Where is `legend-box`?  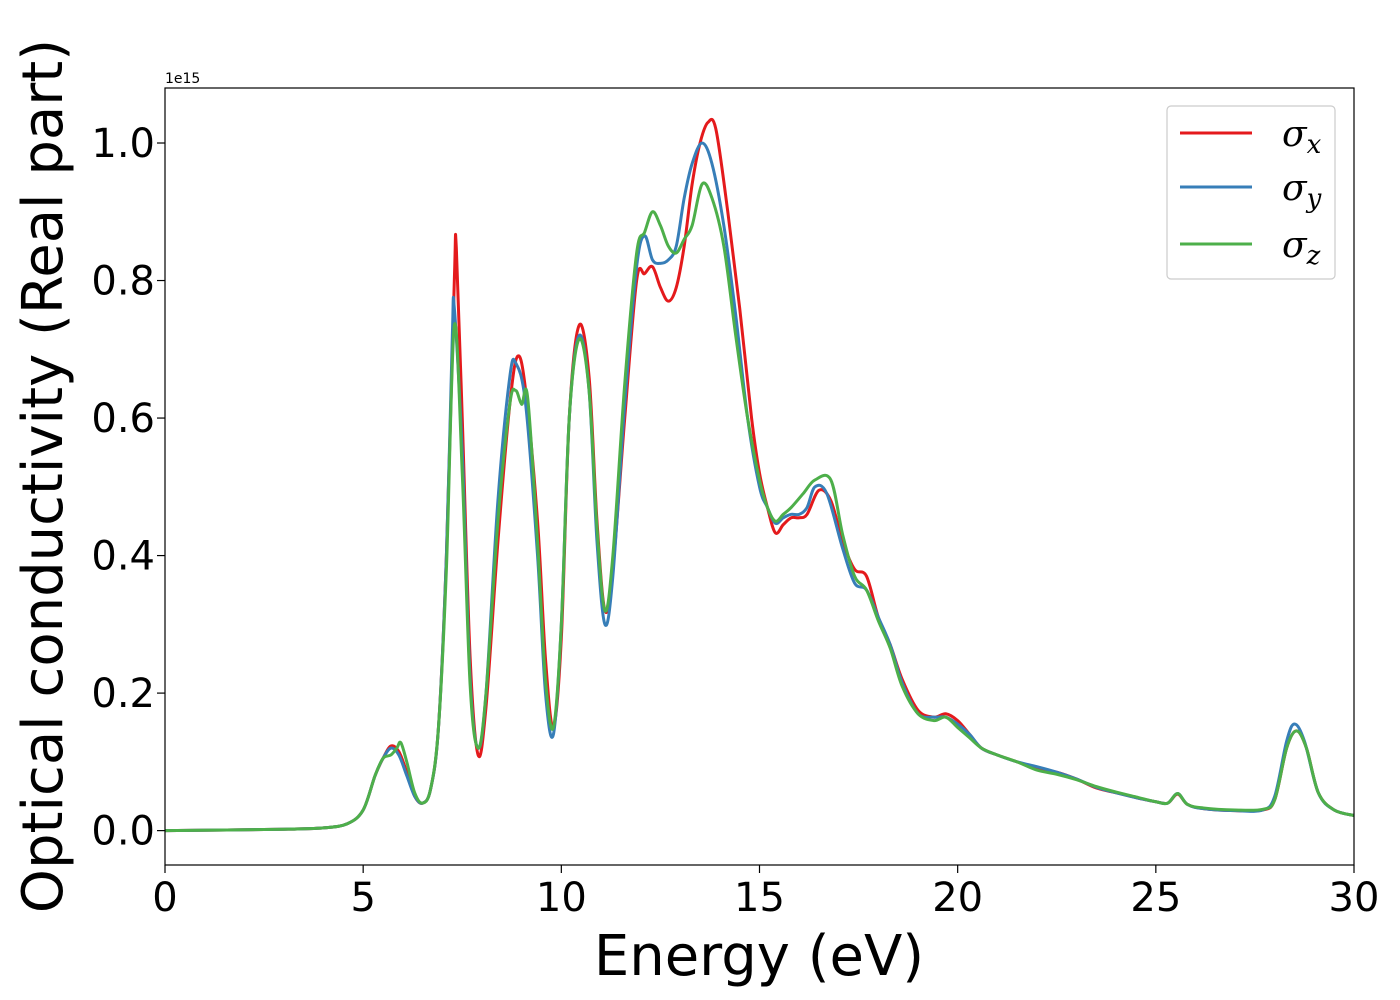
legend-box is located at coordinates (1251, 192).